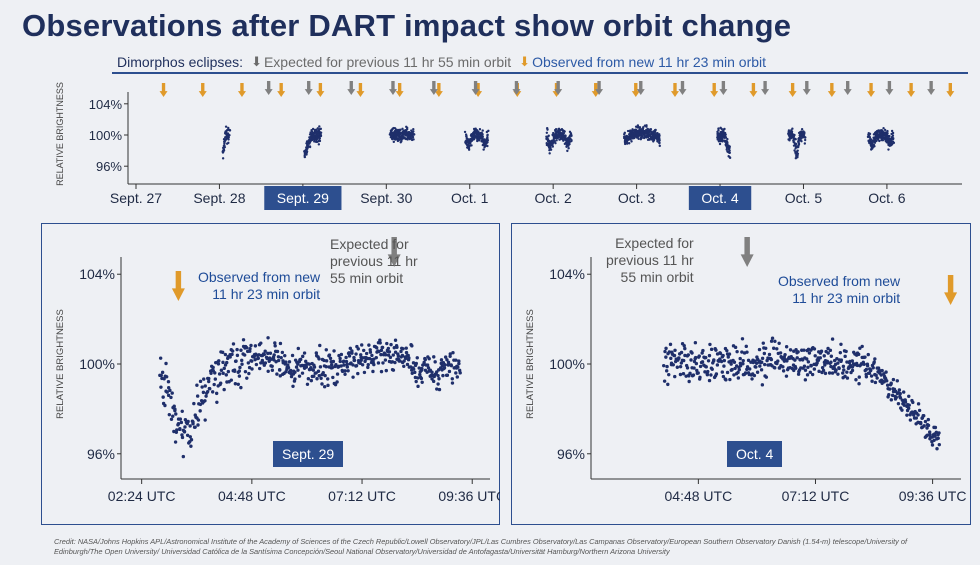 The height and width of the screenshot is (565, 980). I want to click on panel-x-tick-label: 07:12 UTC, so click(362, 496).